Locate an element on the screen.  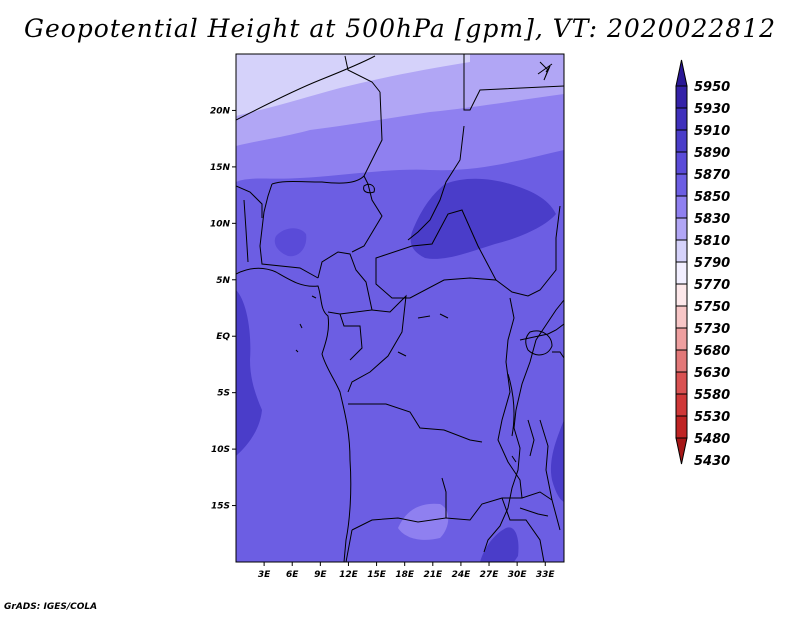
lon-tick-label: 15E is located at coordinates (377, 575).